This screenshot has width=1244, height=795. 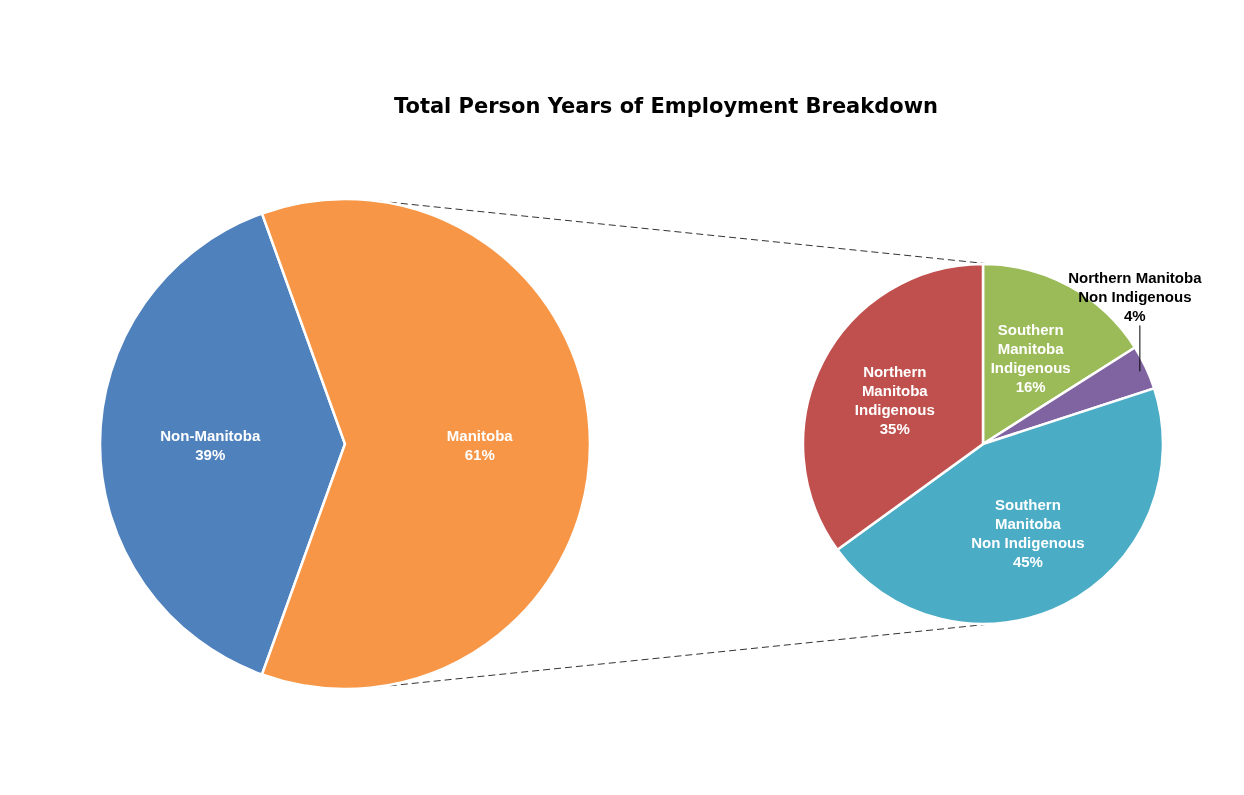 What do you see at coordinates (894, 390) in the screenshot?
I see `slice-label: Northern Manitoba Indigenous` at bounding box center [894, 390].